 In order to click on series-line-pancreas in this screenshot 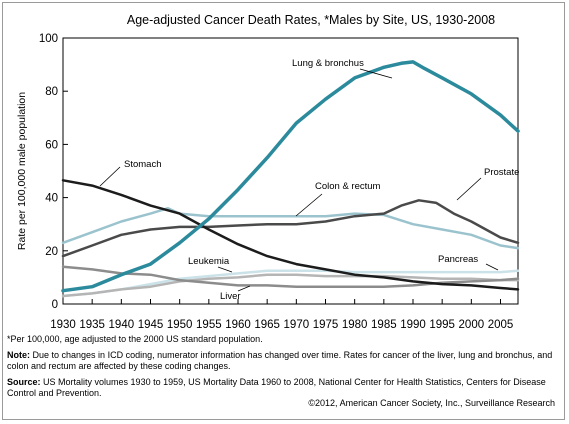, I will do `click(290, 283)`.